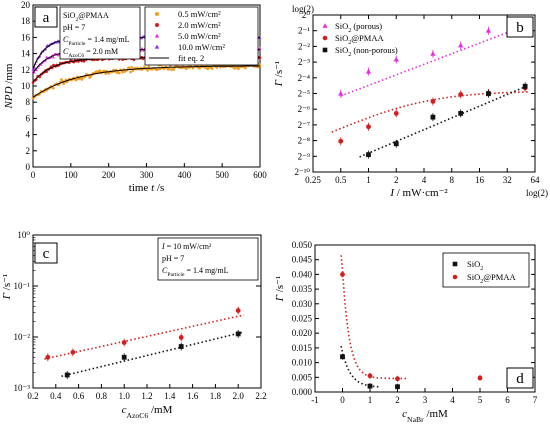 This screenshot has width=550, height=431. Describe the element at coordinates (366, 51) in the screenshot. I see `legend-label: SiO2 (non-porous)` at that location.